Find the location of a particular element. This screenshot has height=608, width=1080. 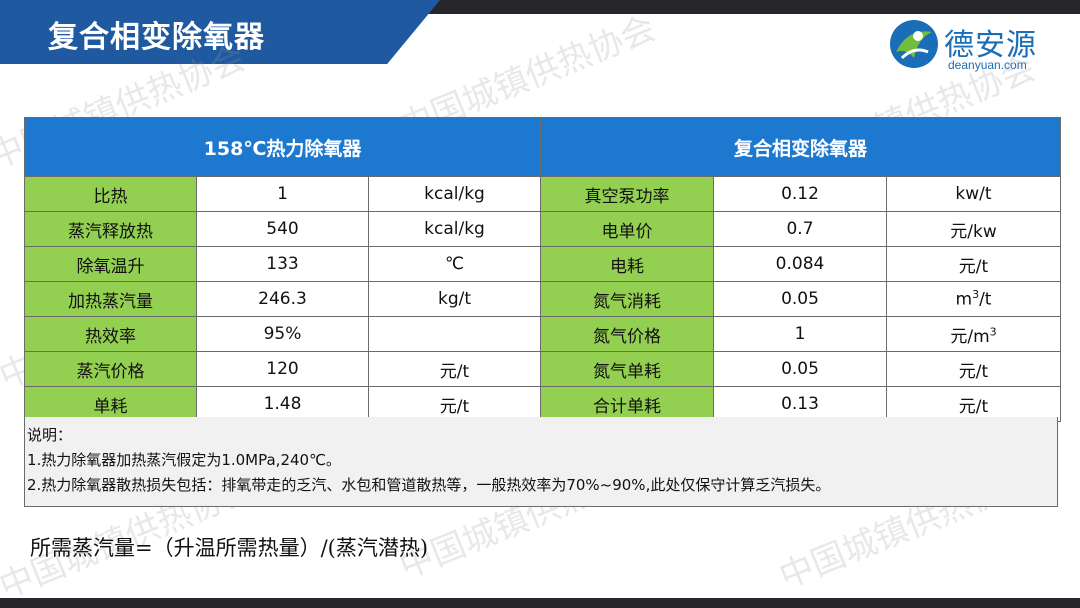

table-row: 单耗 1.48 元/t 合计单耗 0.13 元/t is located at coordinates (542, 404).